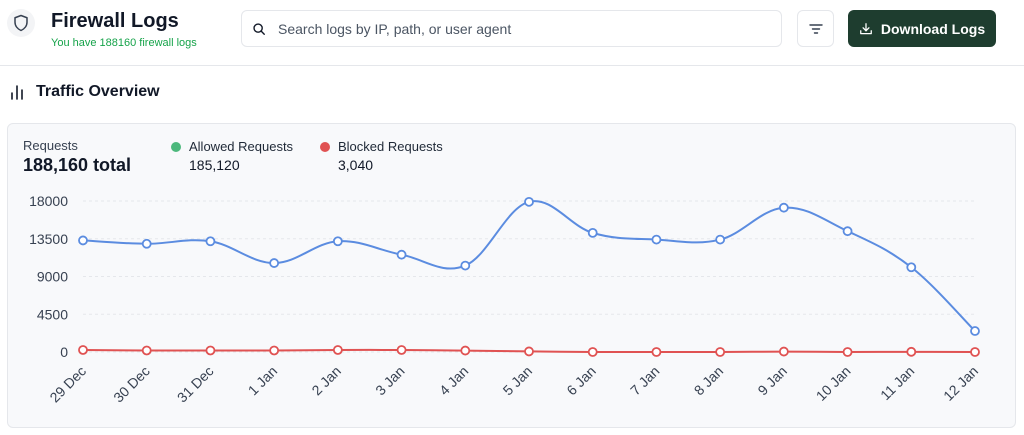  Describe the element at coordinates (241, 146) in the screenshot. I see `legend-allowed-label: Allowed Requests` at that location.